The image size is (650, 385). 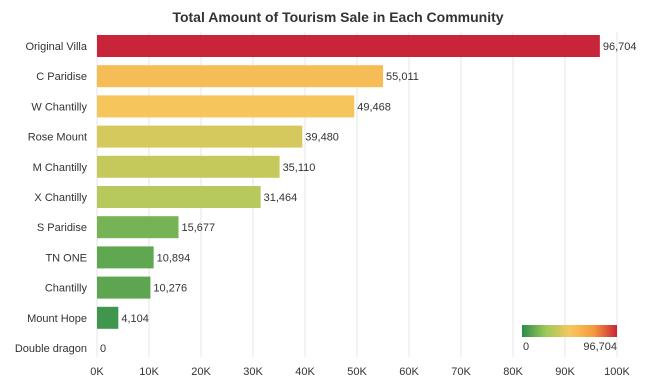 I want to click on value-label: 49,468, so click(x=374, y=107).